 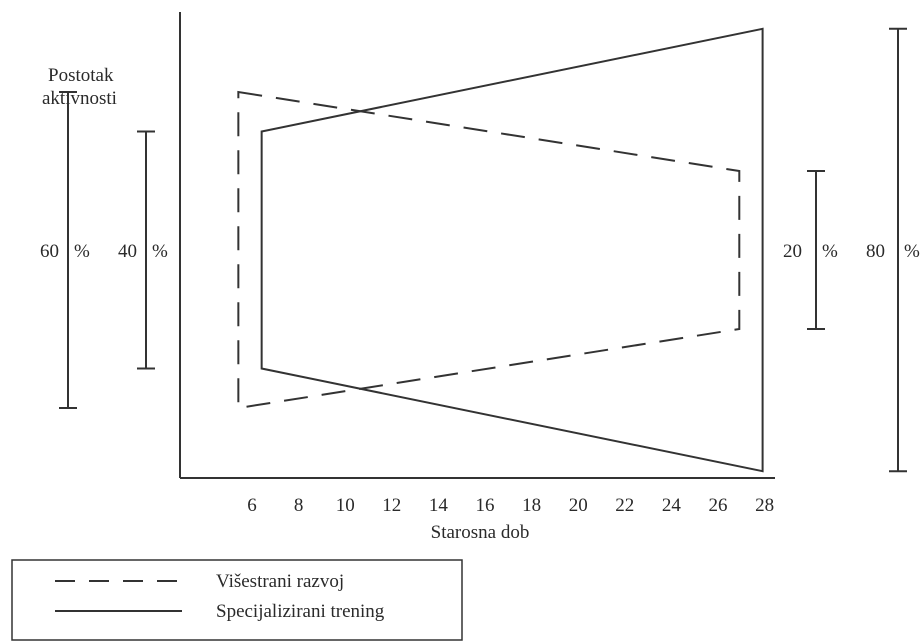 What do you see at coordinates (764, 505) in the screenshot?
I see `x-tick-label: 28` at bounding box center [764, 505].